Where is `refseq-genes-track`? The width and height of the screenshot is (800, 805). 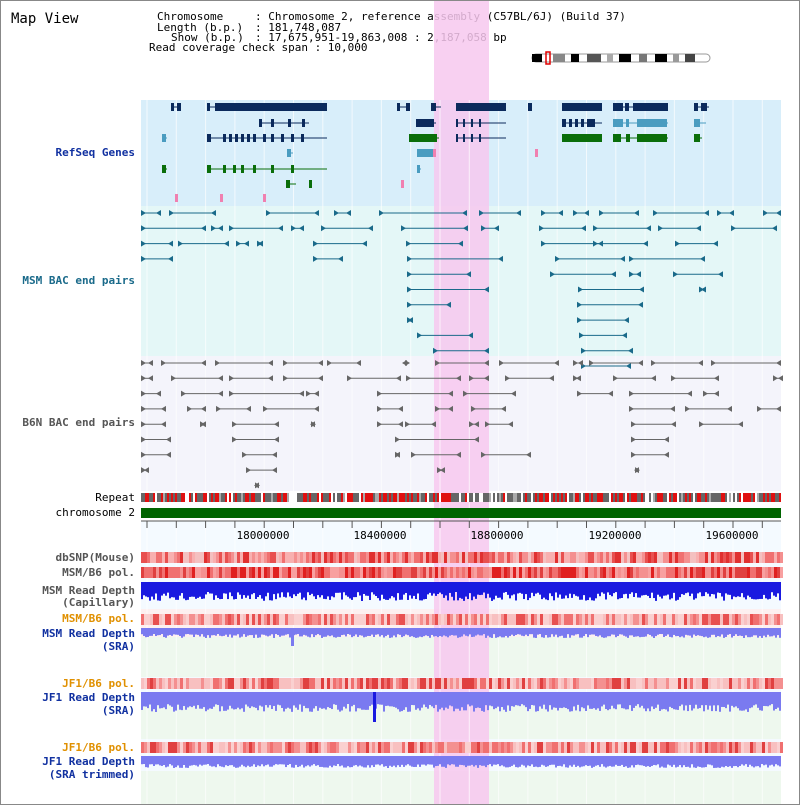
refseq-genes-track is located at coordinates (435, 152).